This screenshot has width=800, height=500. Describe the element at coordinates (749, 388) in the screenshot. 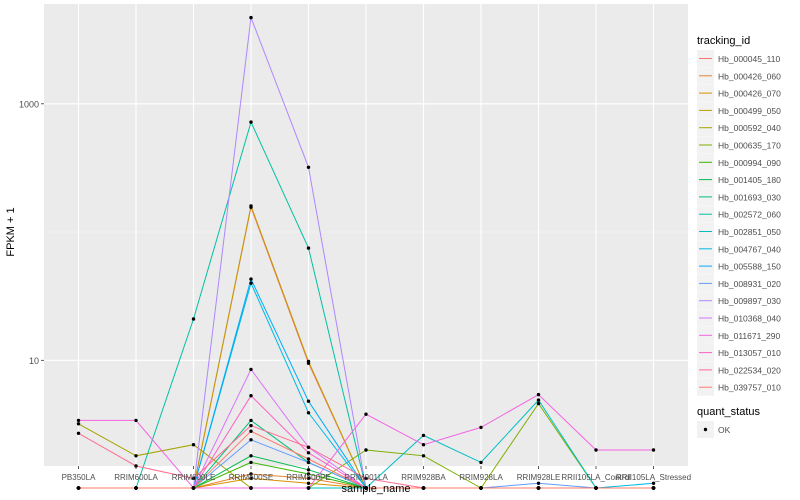

I see `legend-label: Hb_039757_010` at that location.